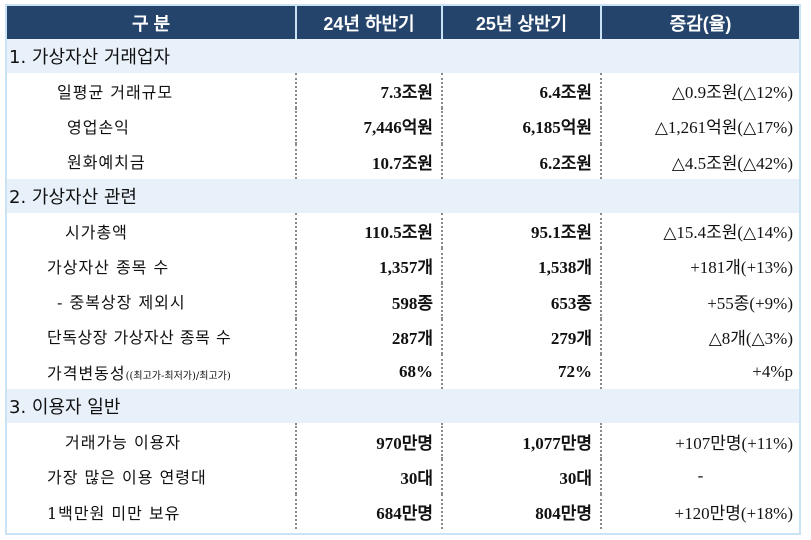 This screenshot has width=811, height=540. I want to click on value-2025-h1: 6.2조원, so click(521, 161).